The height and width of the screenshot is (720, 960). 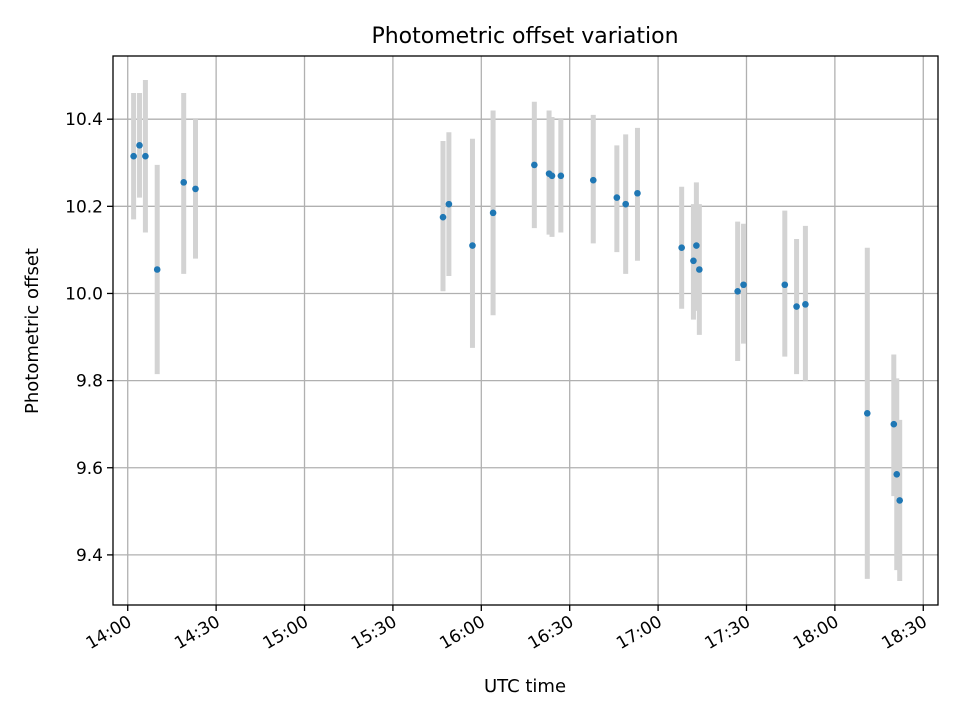 I want to click on x-axis-label: UTC time, so click(x=525, y=686).